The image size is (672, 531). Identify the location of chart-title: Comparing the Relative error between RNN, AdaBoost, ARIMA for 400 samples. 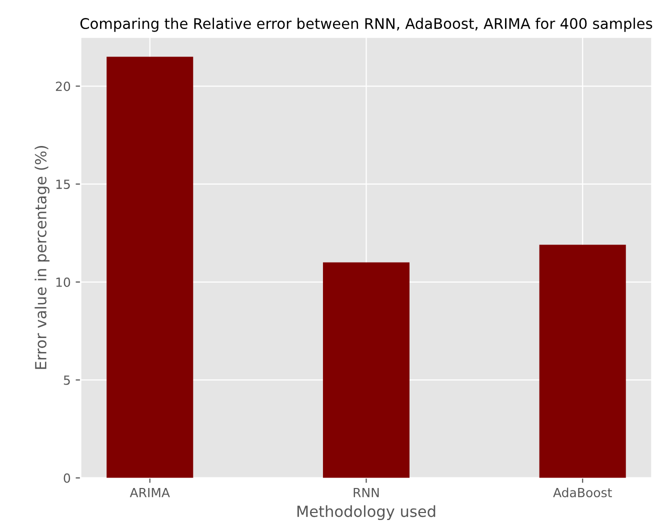
(366, 25).